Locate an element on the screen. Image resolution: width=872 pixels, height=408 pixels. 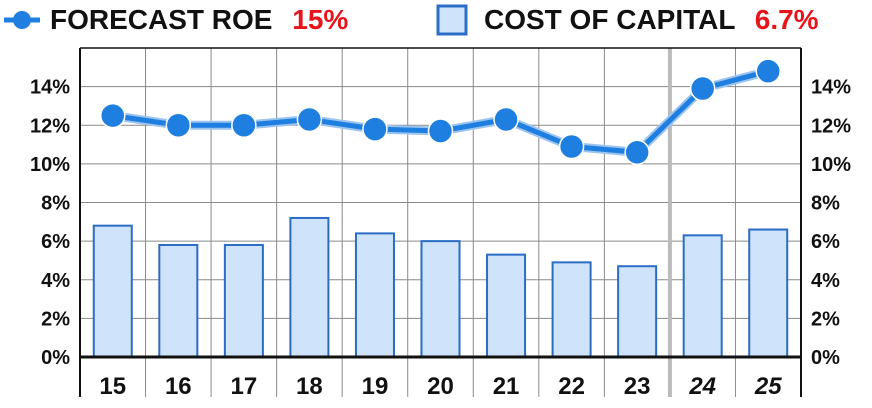
x-tick-label: 25 is located at coordinates (768, 386).